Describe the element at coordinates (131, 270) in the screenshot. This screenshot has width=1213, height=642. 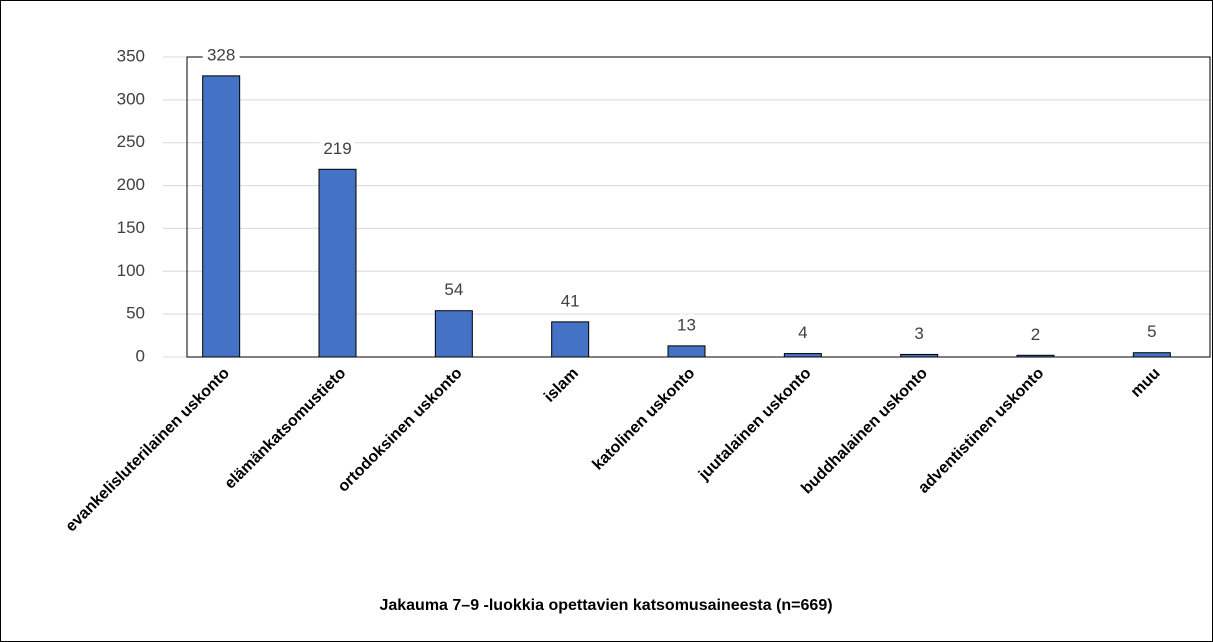
I see `y-tick-label: 100` at that location.